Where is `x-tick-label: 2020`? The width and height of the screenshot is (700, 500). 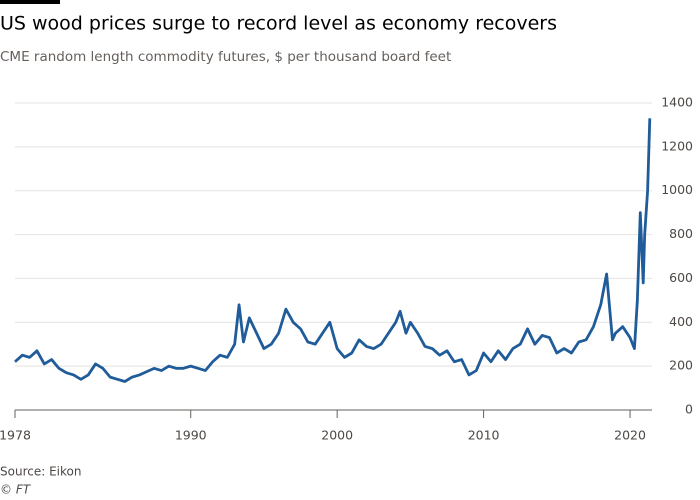
x-tick-label: 2020 is located at coordinates (630, 435).